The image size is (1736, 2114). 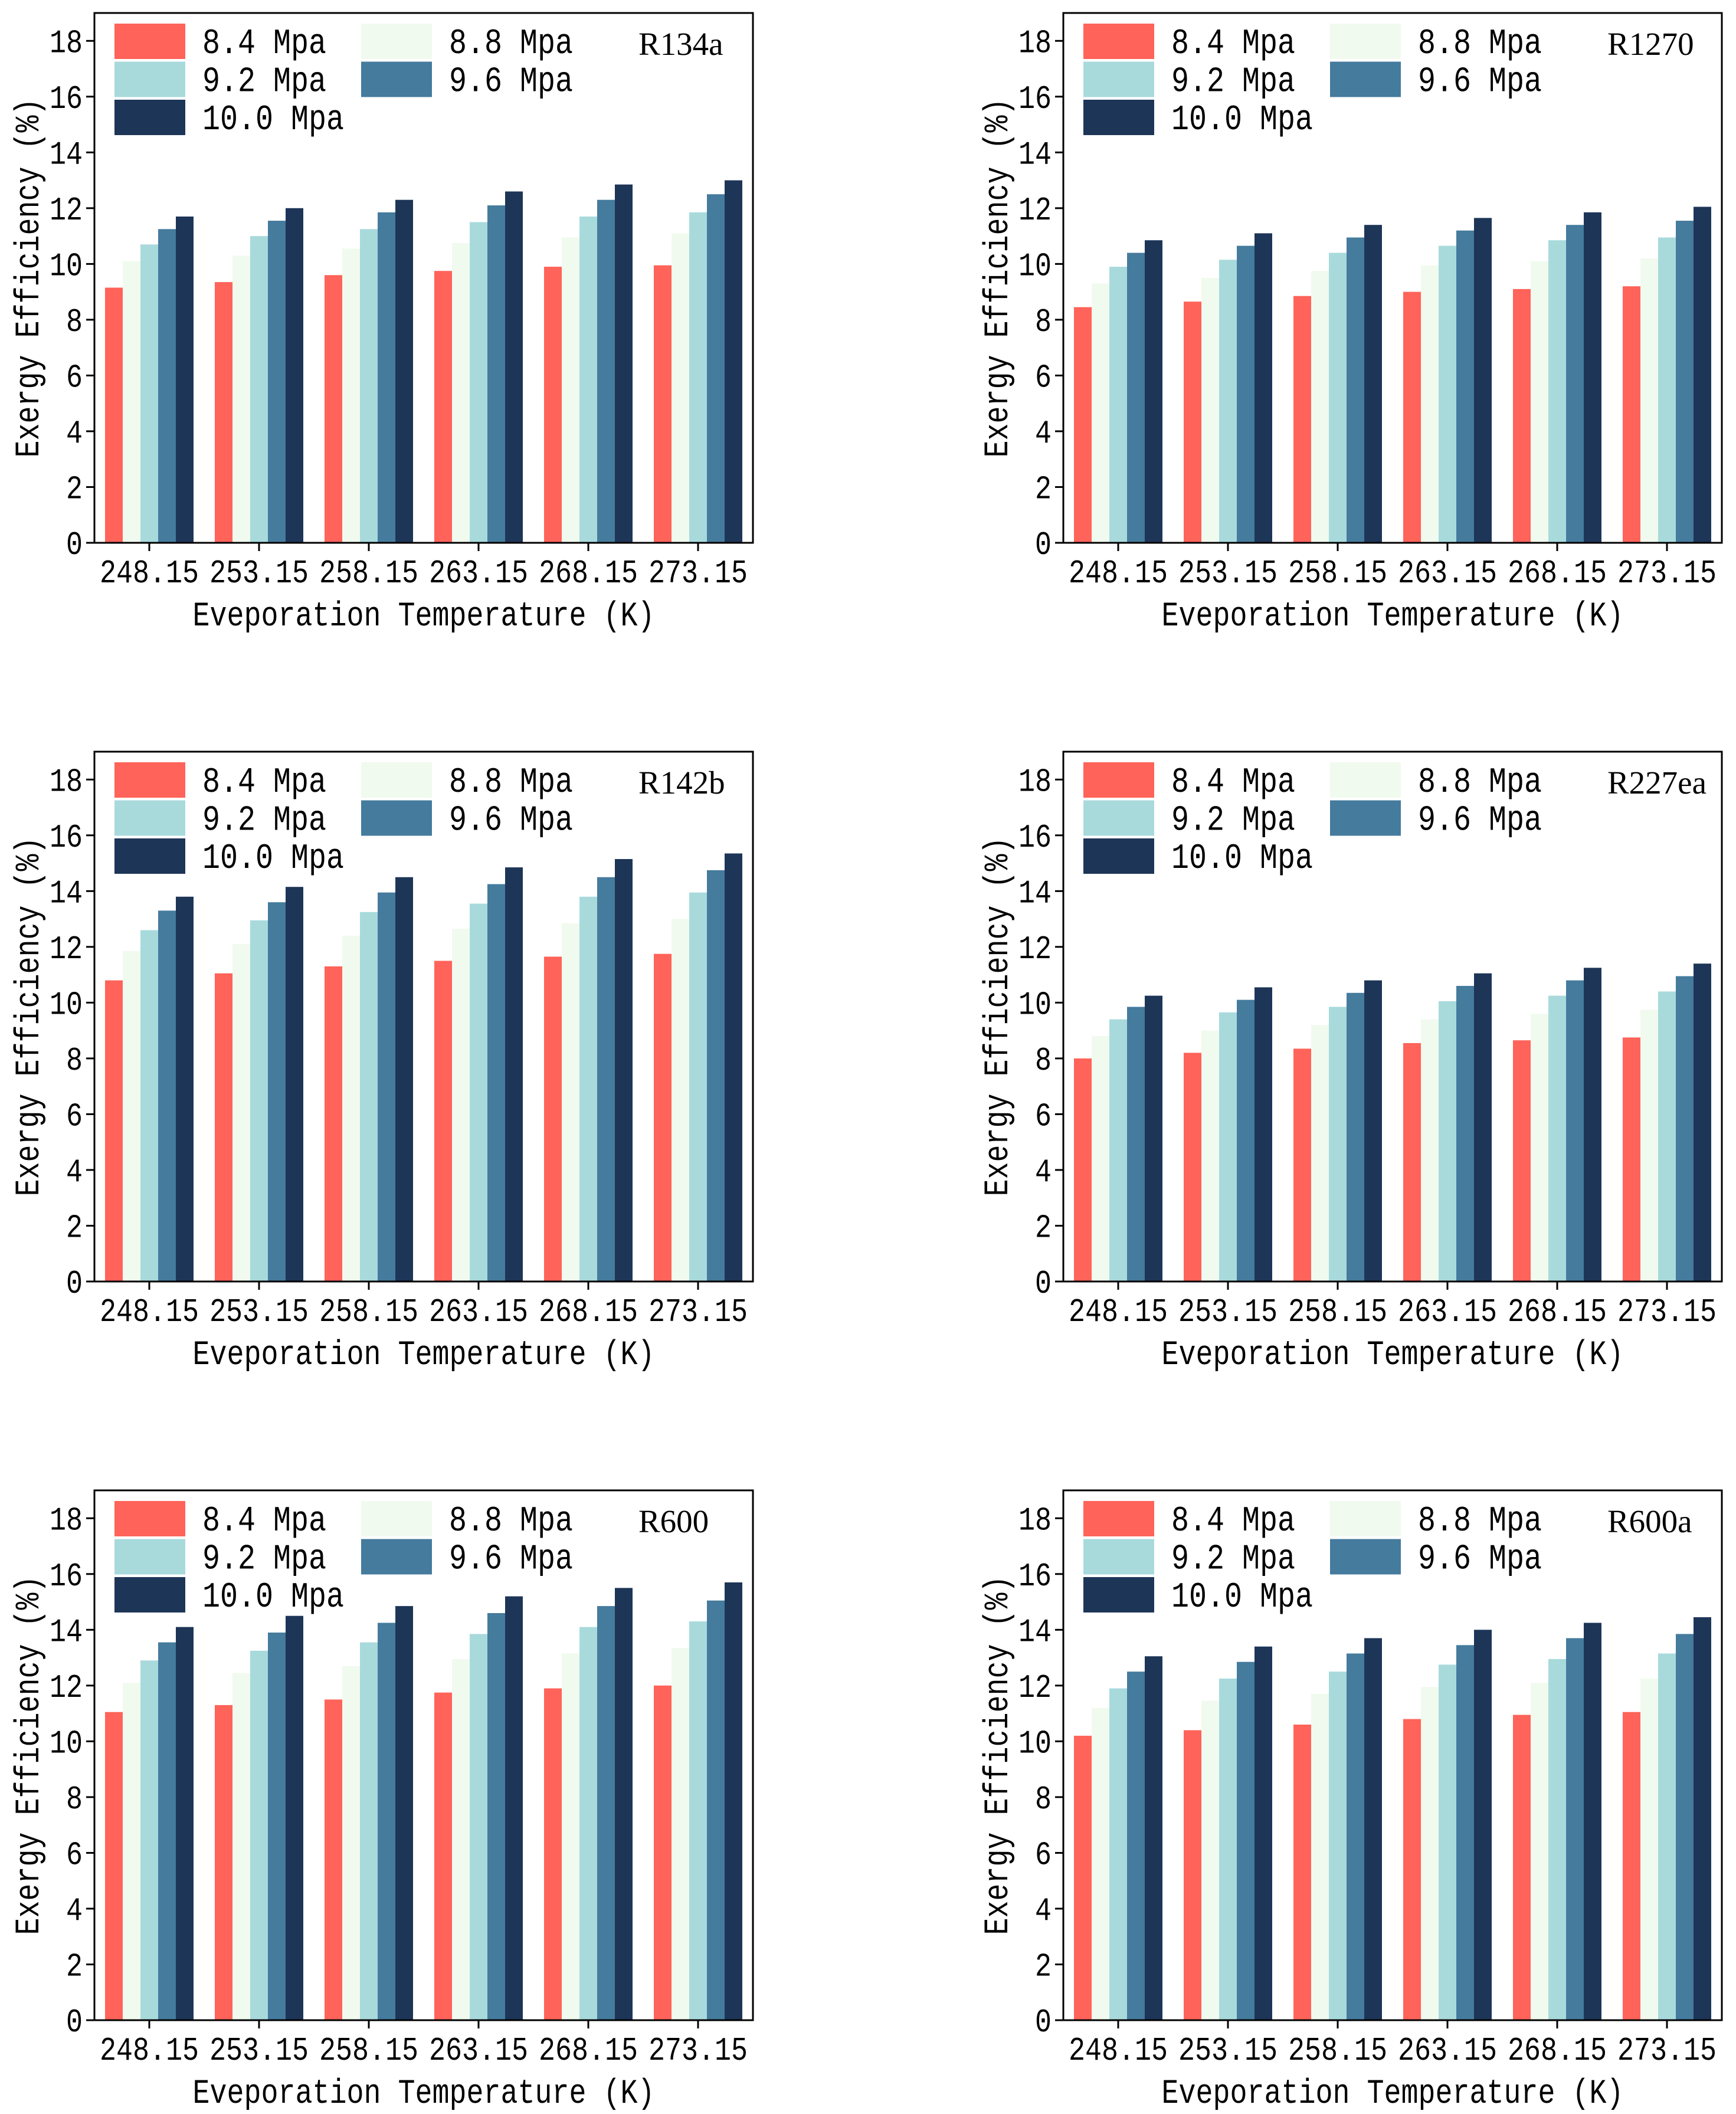 What do you see at coordinates (1312, 1559) in the screenshot?
I see `legend-r600a: 8.4 Mpa 8.8 Mpa 9.2 Mpa 9.6 Mpa 10.0 Mpa` at bounding box center [1312, 1559].